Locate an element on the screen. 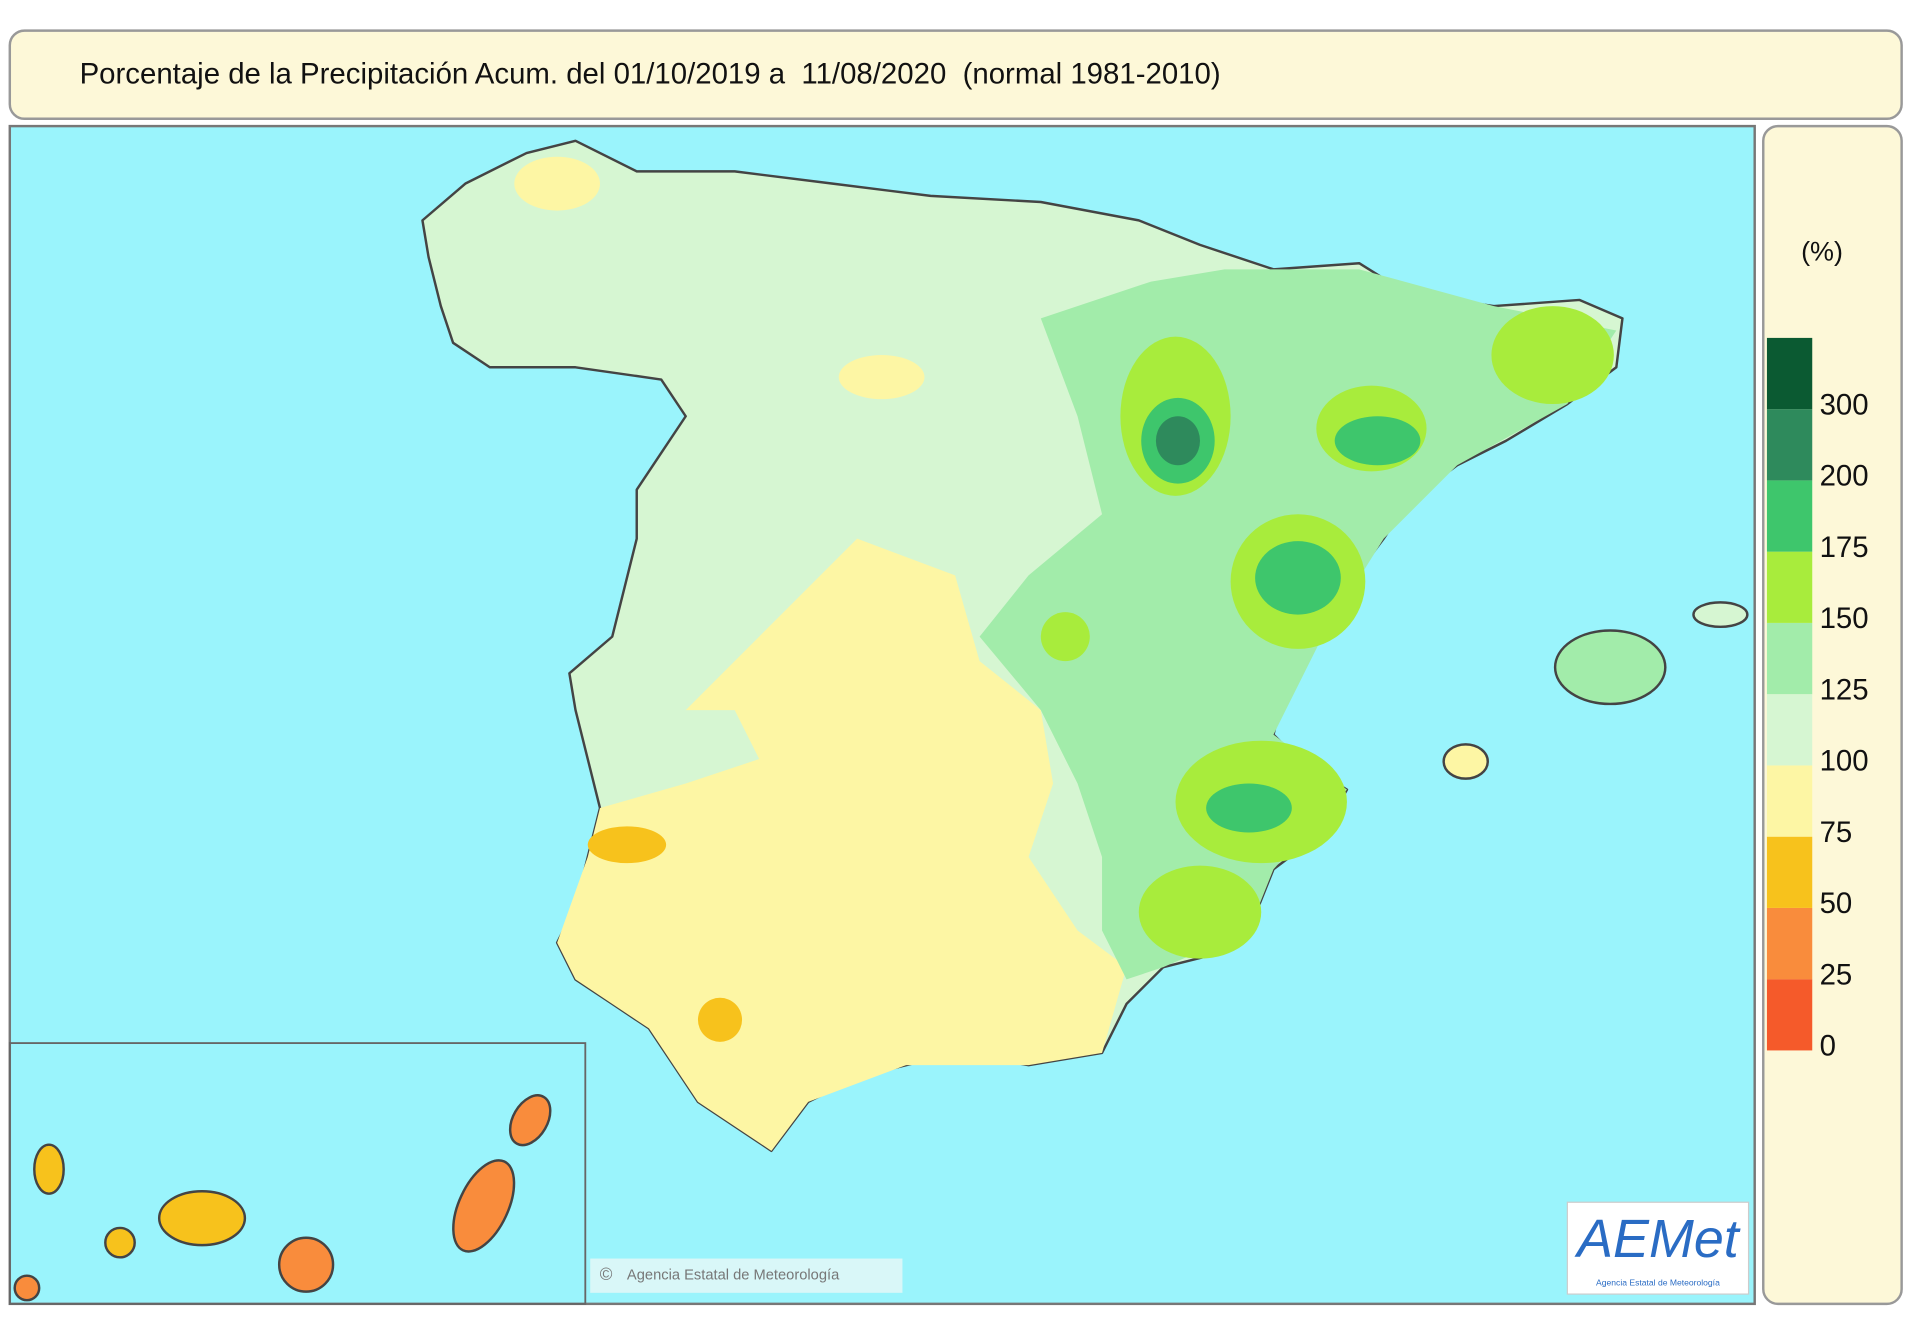 This screenshot has height=1321, width=1920. canary-inset is located at coordinates (297, 1173).